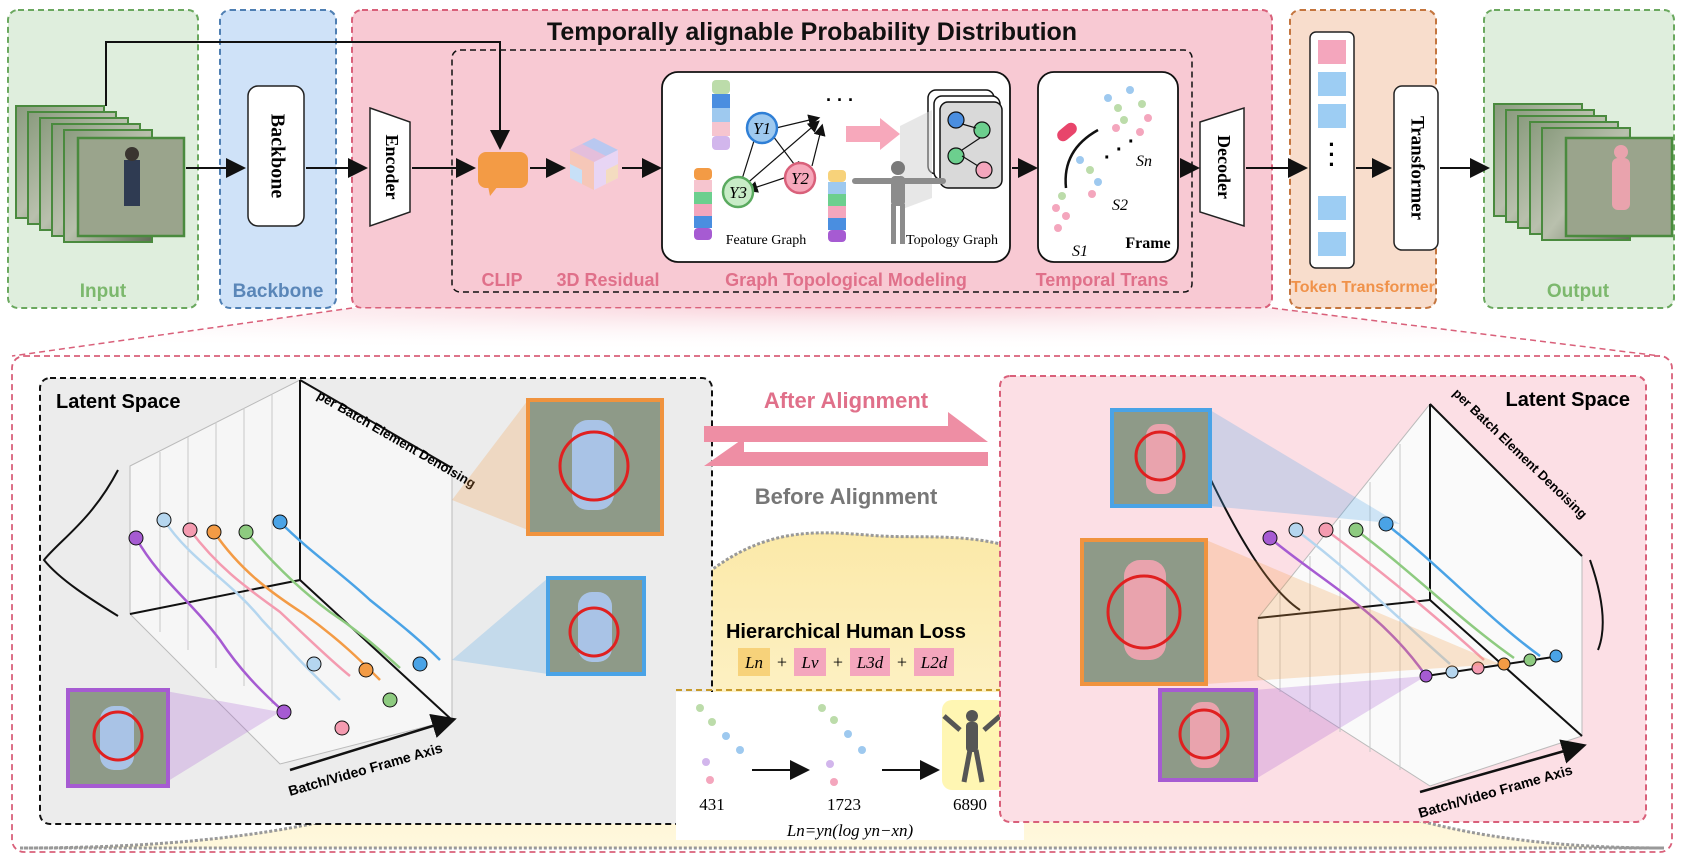 This screenshot has width=1682, height=860. What do you see at coordinates (1363, 287) in the screenshot?
I see `token-transformer-label: Token Transformer` at bounding box center [1363, 287].